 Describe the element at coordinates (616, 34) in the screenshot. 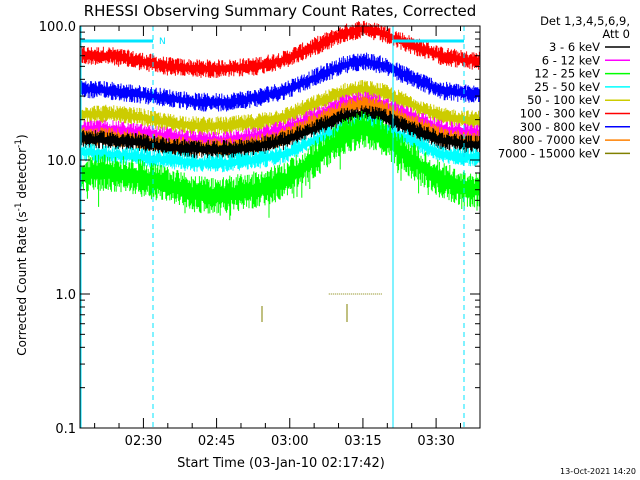

I see `legend-header-line-2: Att 0` at that location.